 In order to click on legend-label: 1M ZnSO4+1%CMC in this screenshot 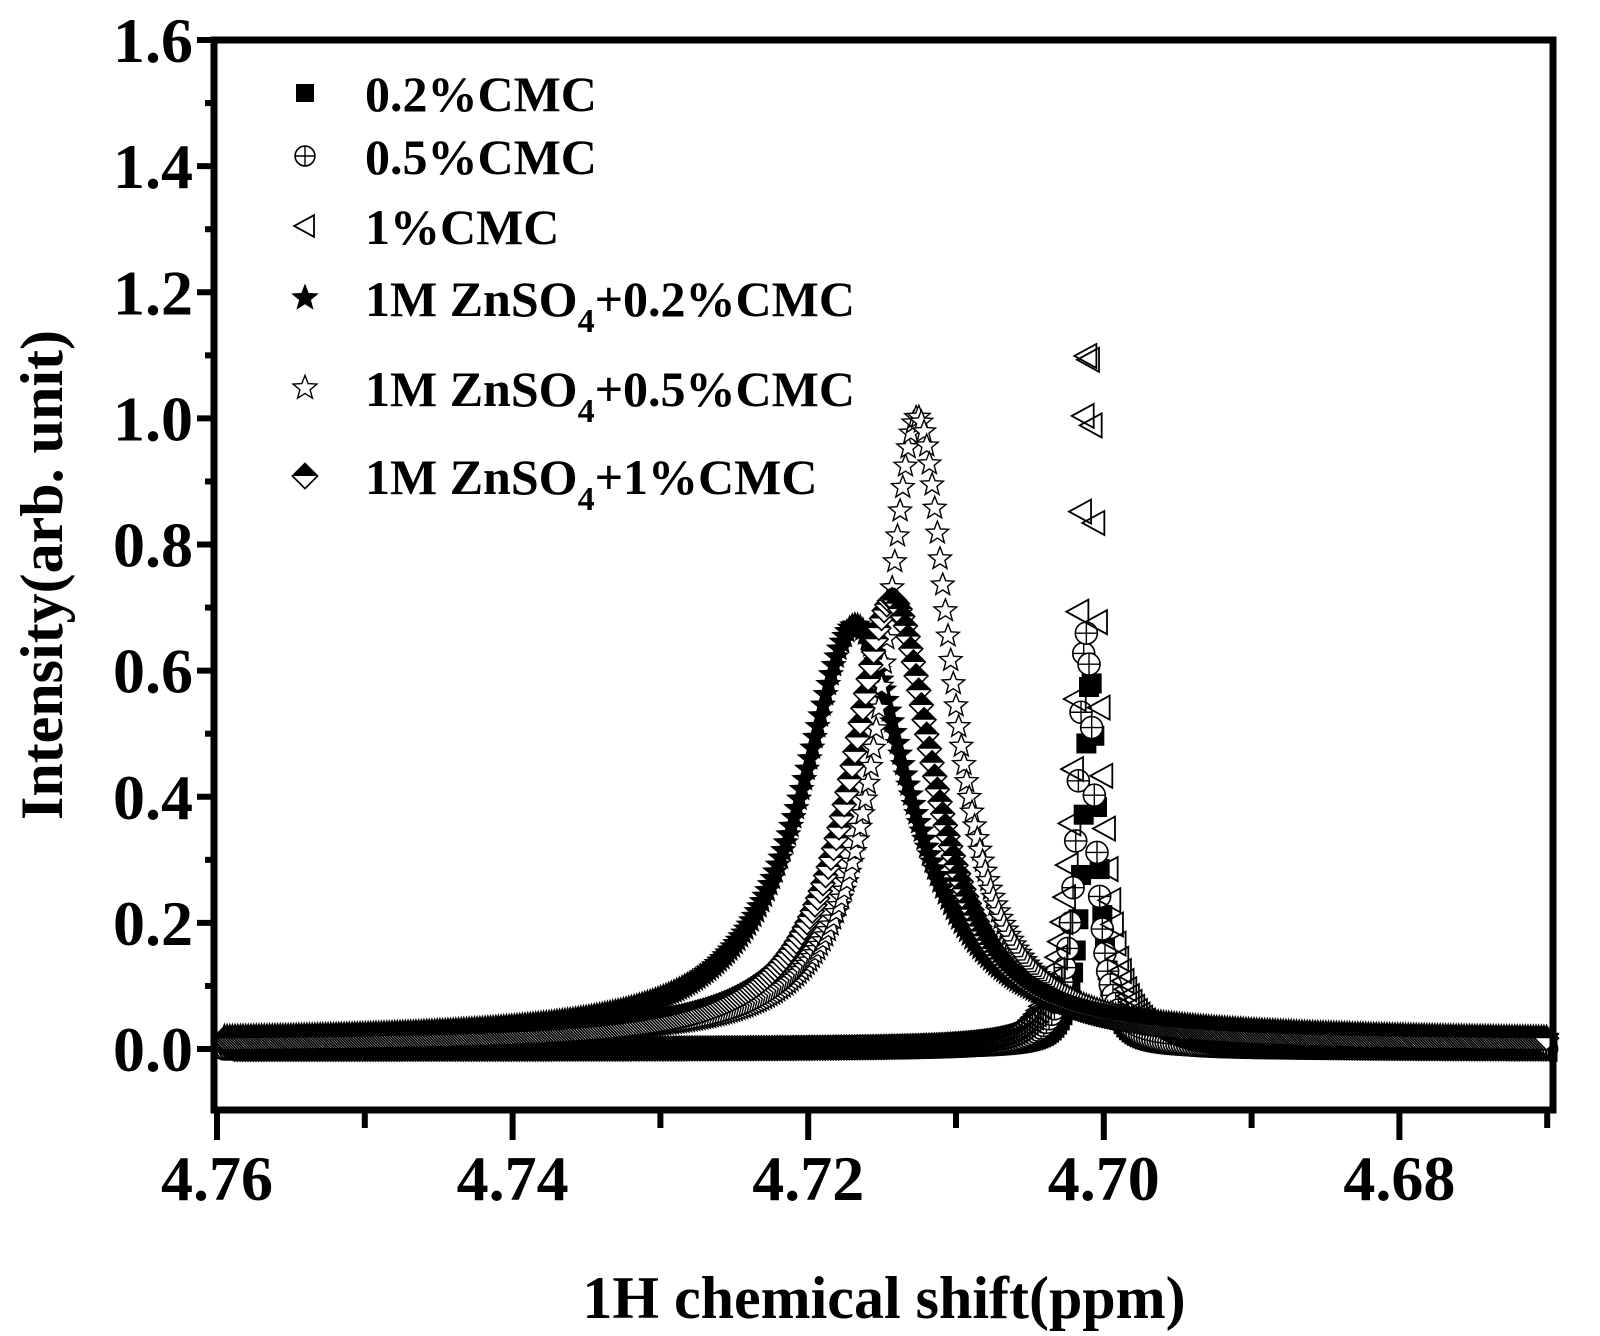, I will do `click(591, 483)`.